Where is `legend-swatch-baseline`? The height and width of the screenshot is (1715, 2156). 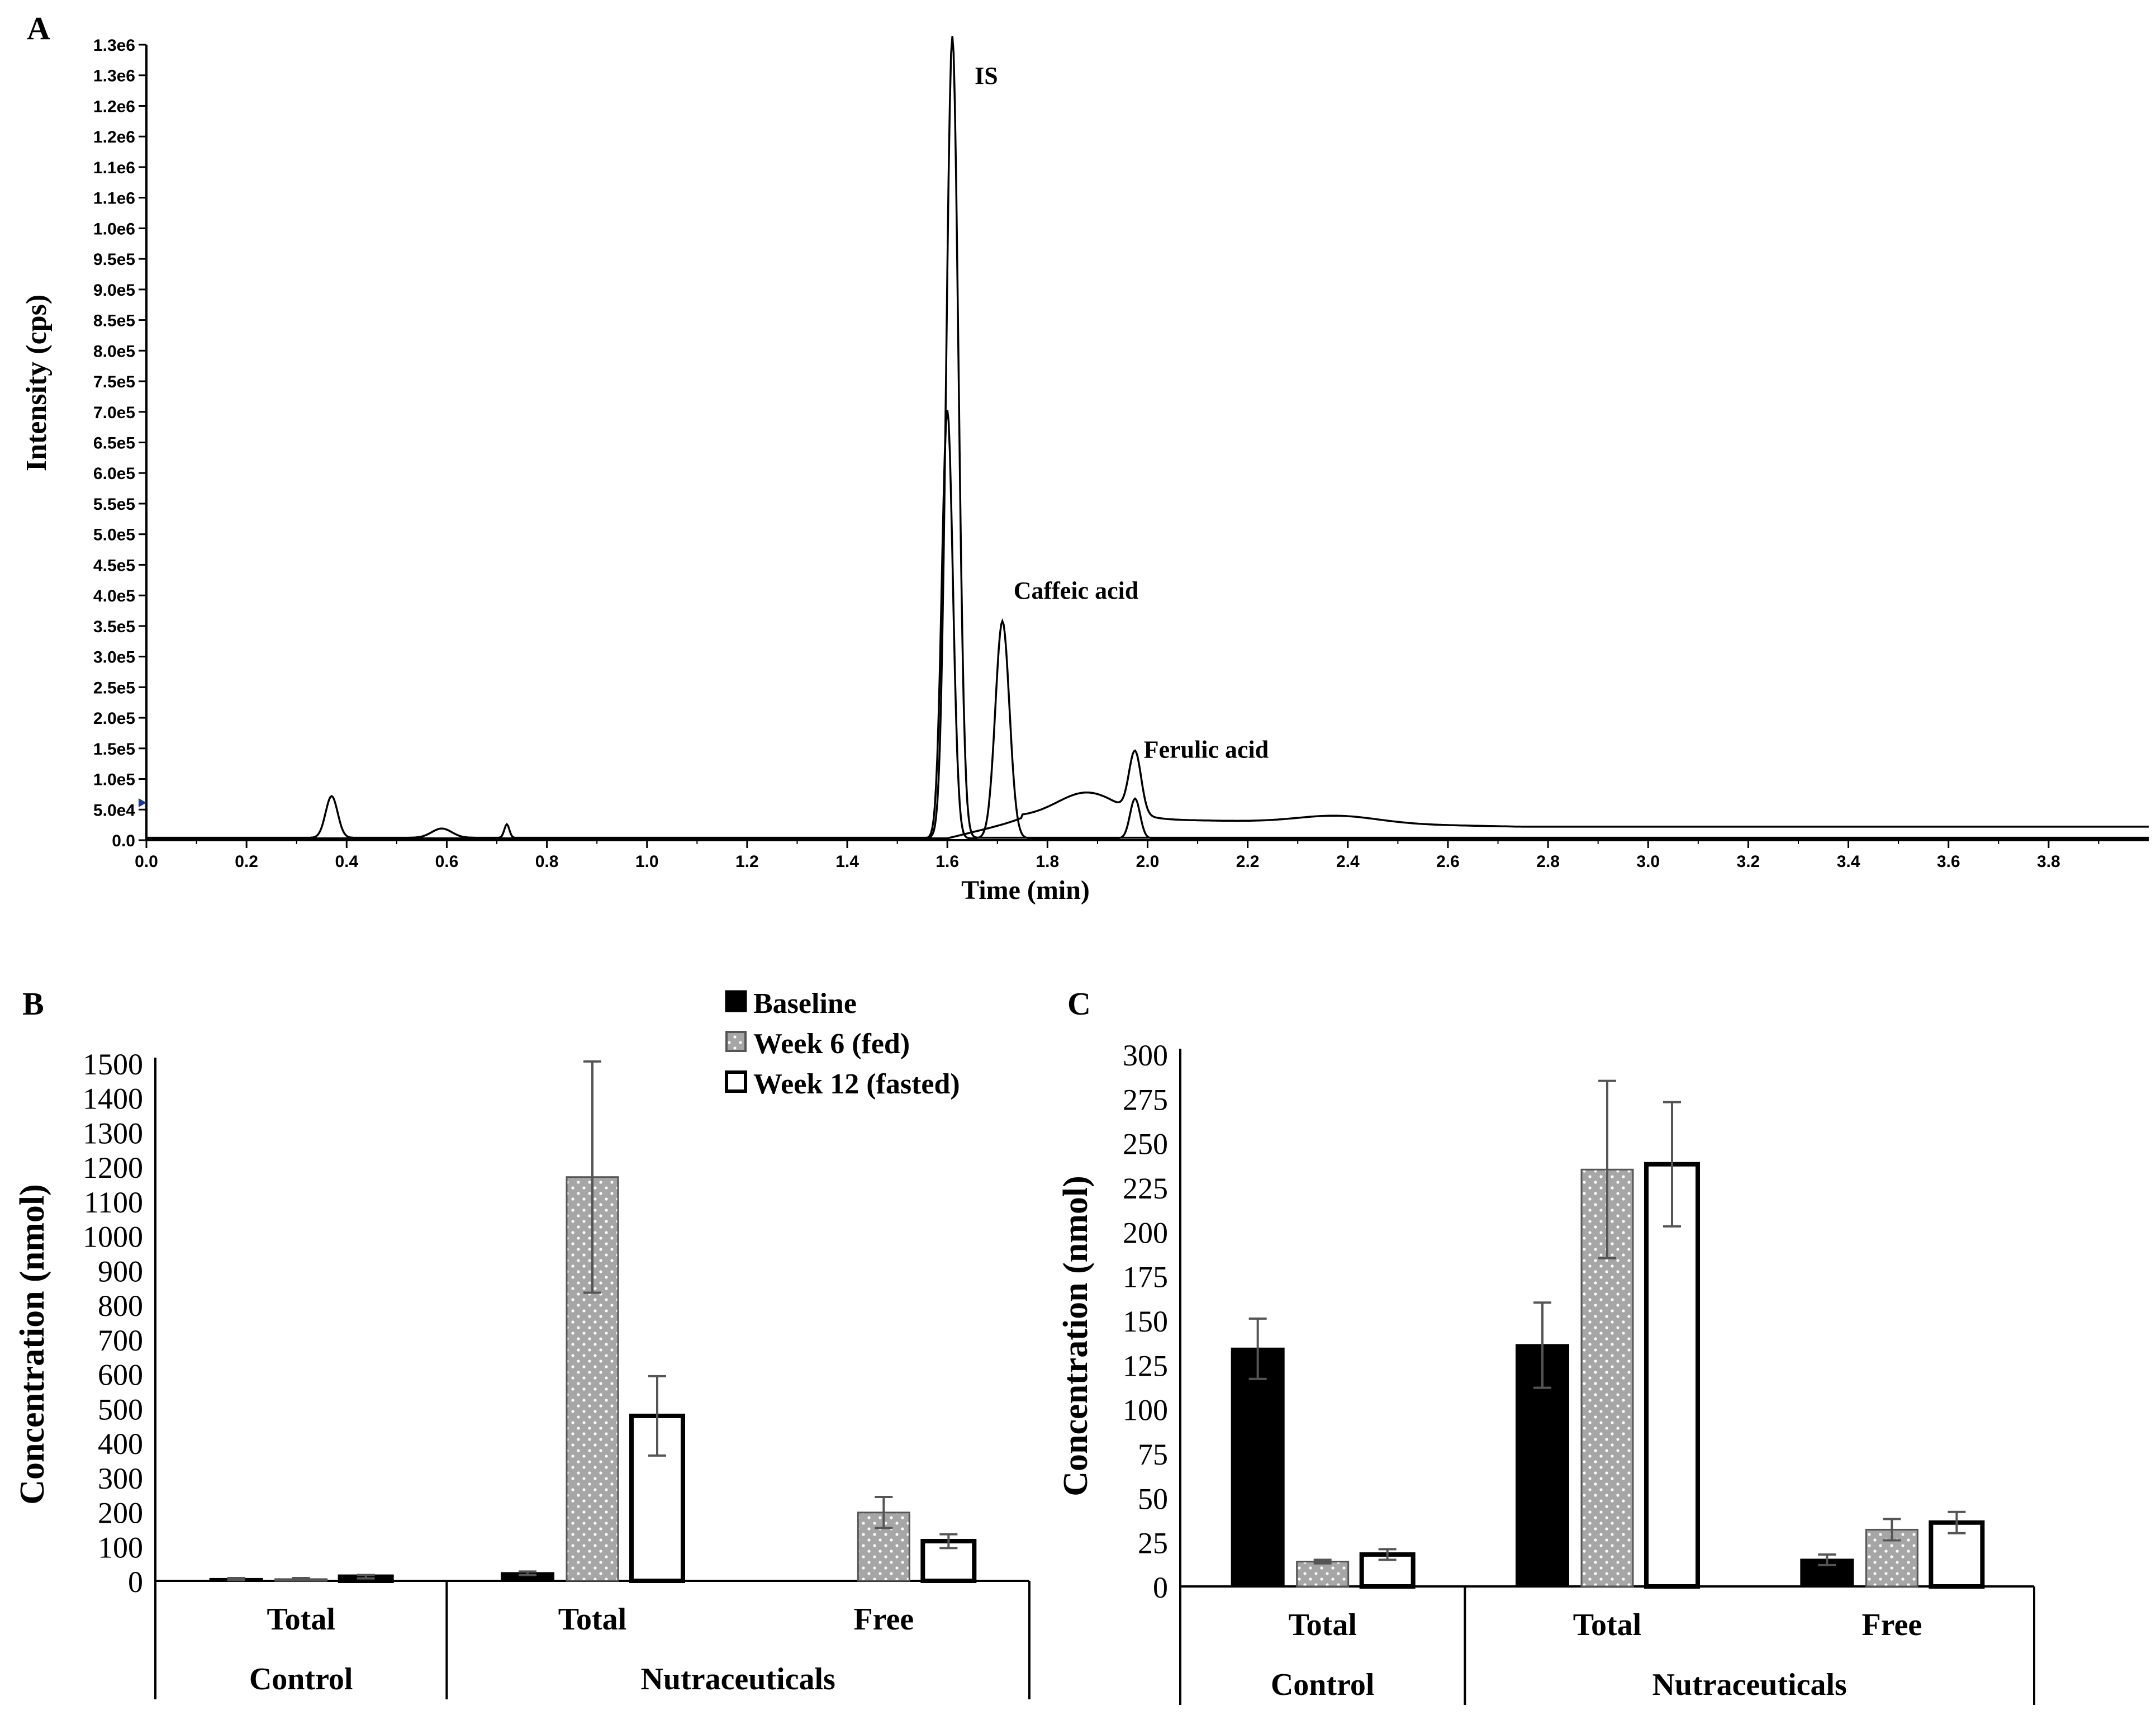
legend-swatch-baseline is located at coordinates (736, 1001).